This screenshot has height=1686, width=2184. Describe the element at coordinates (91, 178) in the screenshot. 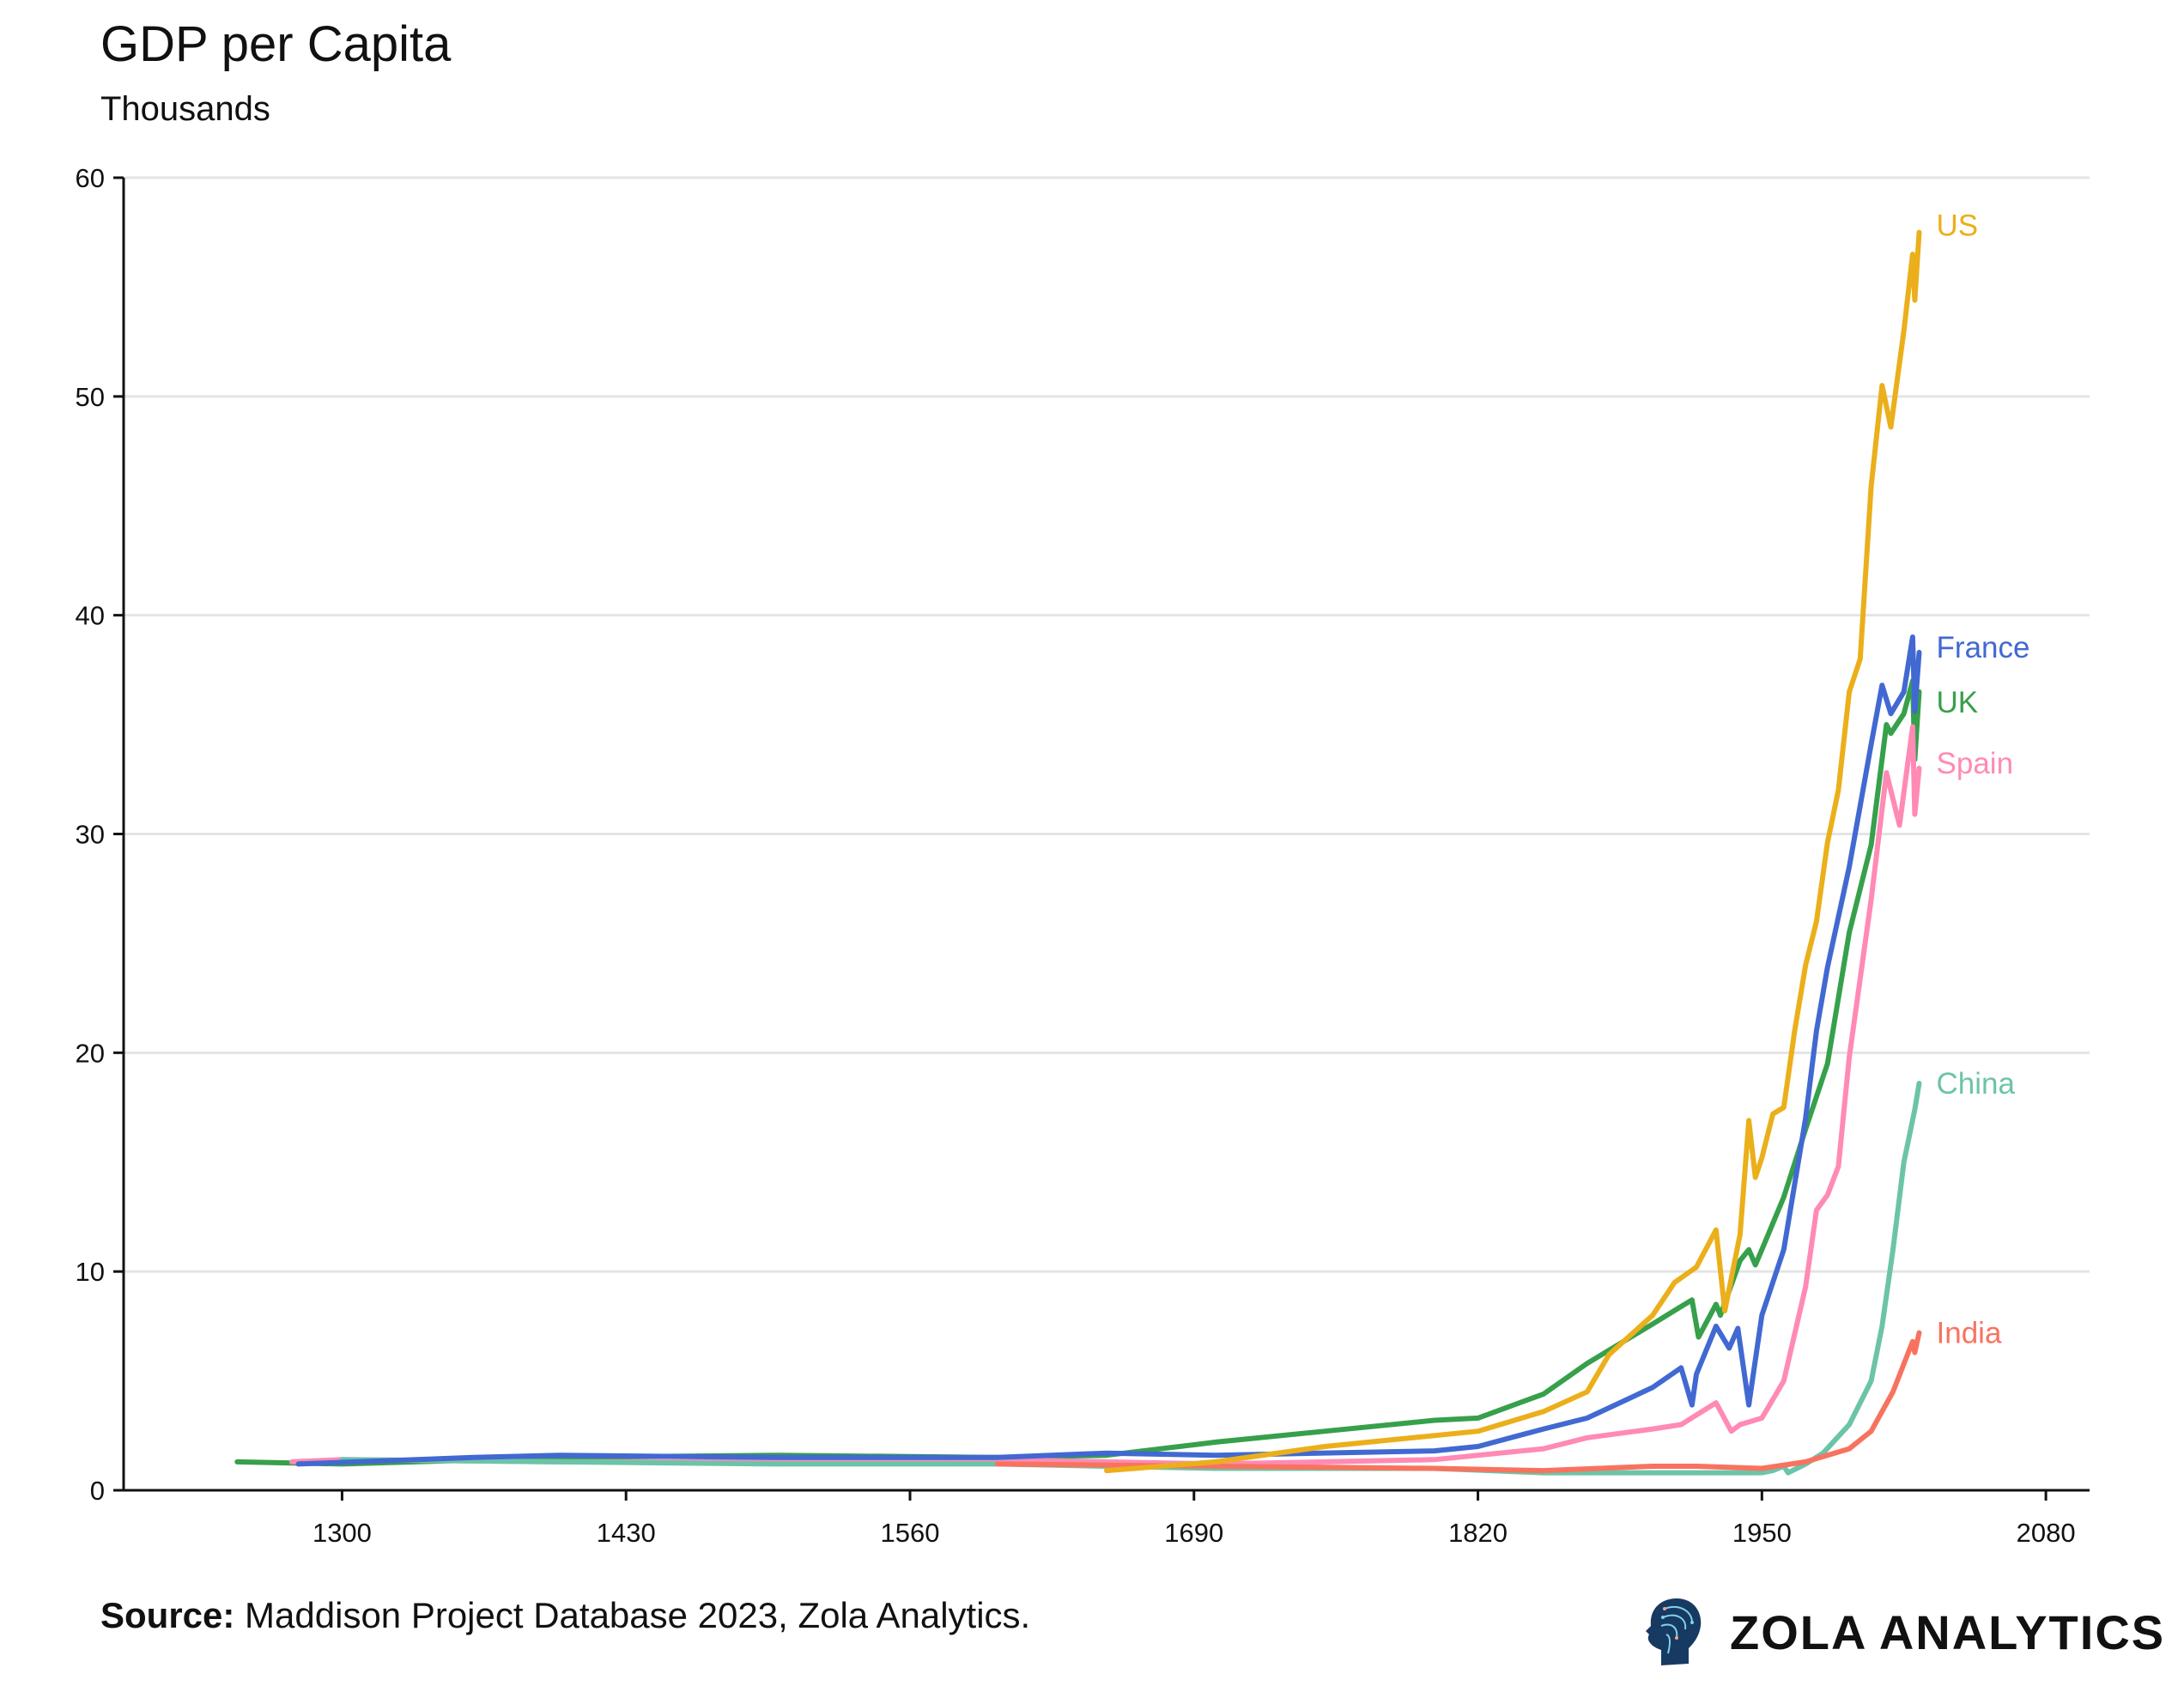

I see `y-tick-label: 60` at that location.